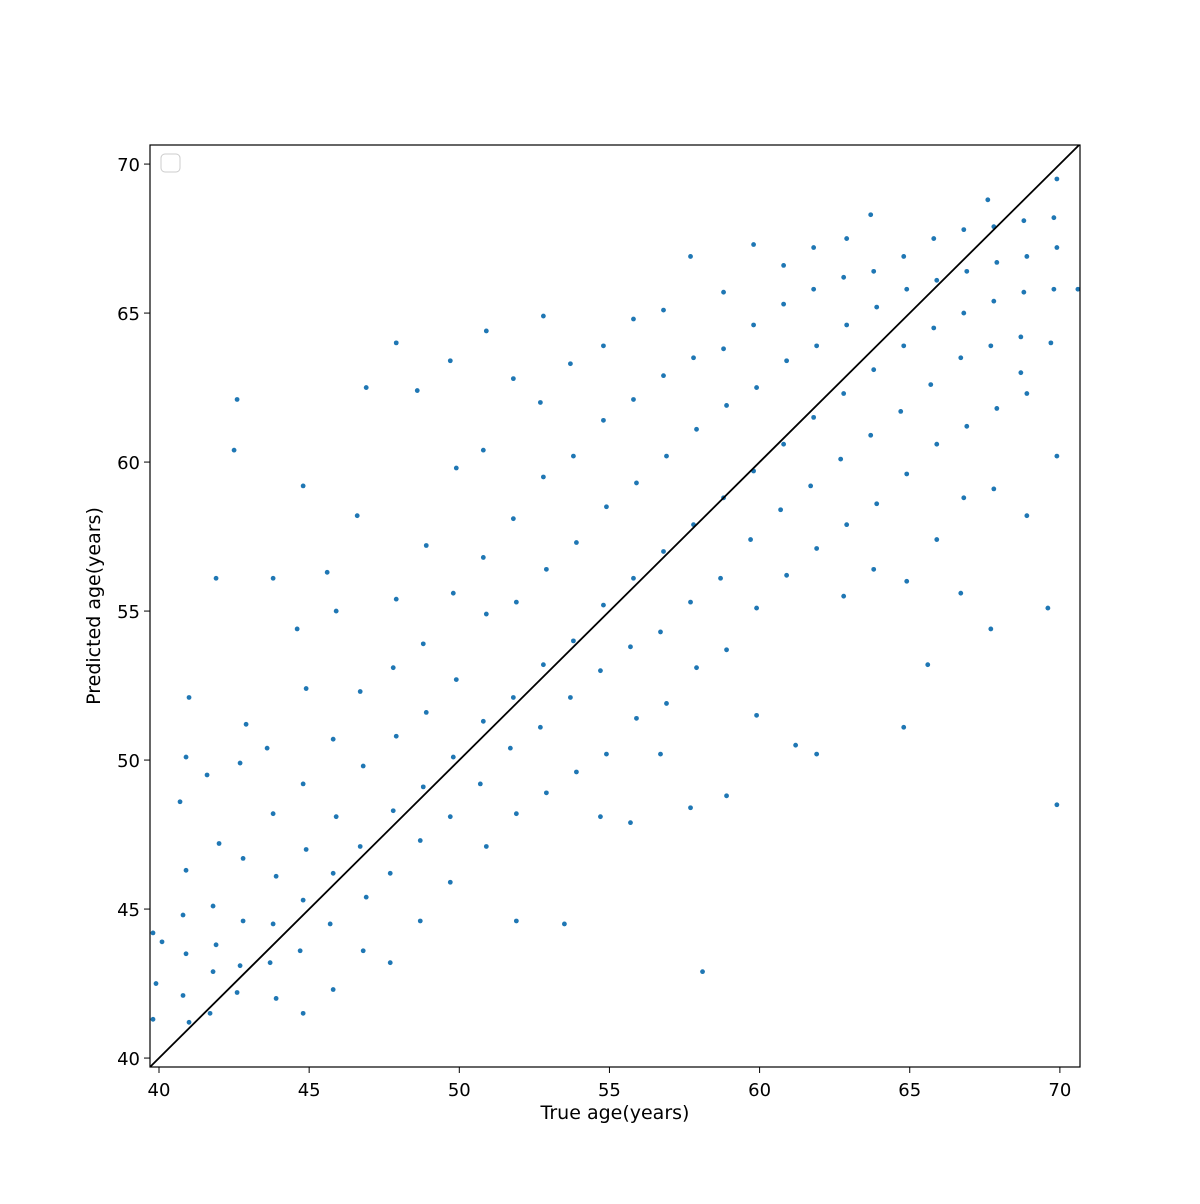 The height and width of the screenshot is (1204, 1200). I want to click on y-axis-label: Predicted age(years), so click(94, 606).